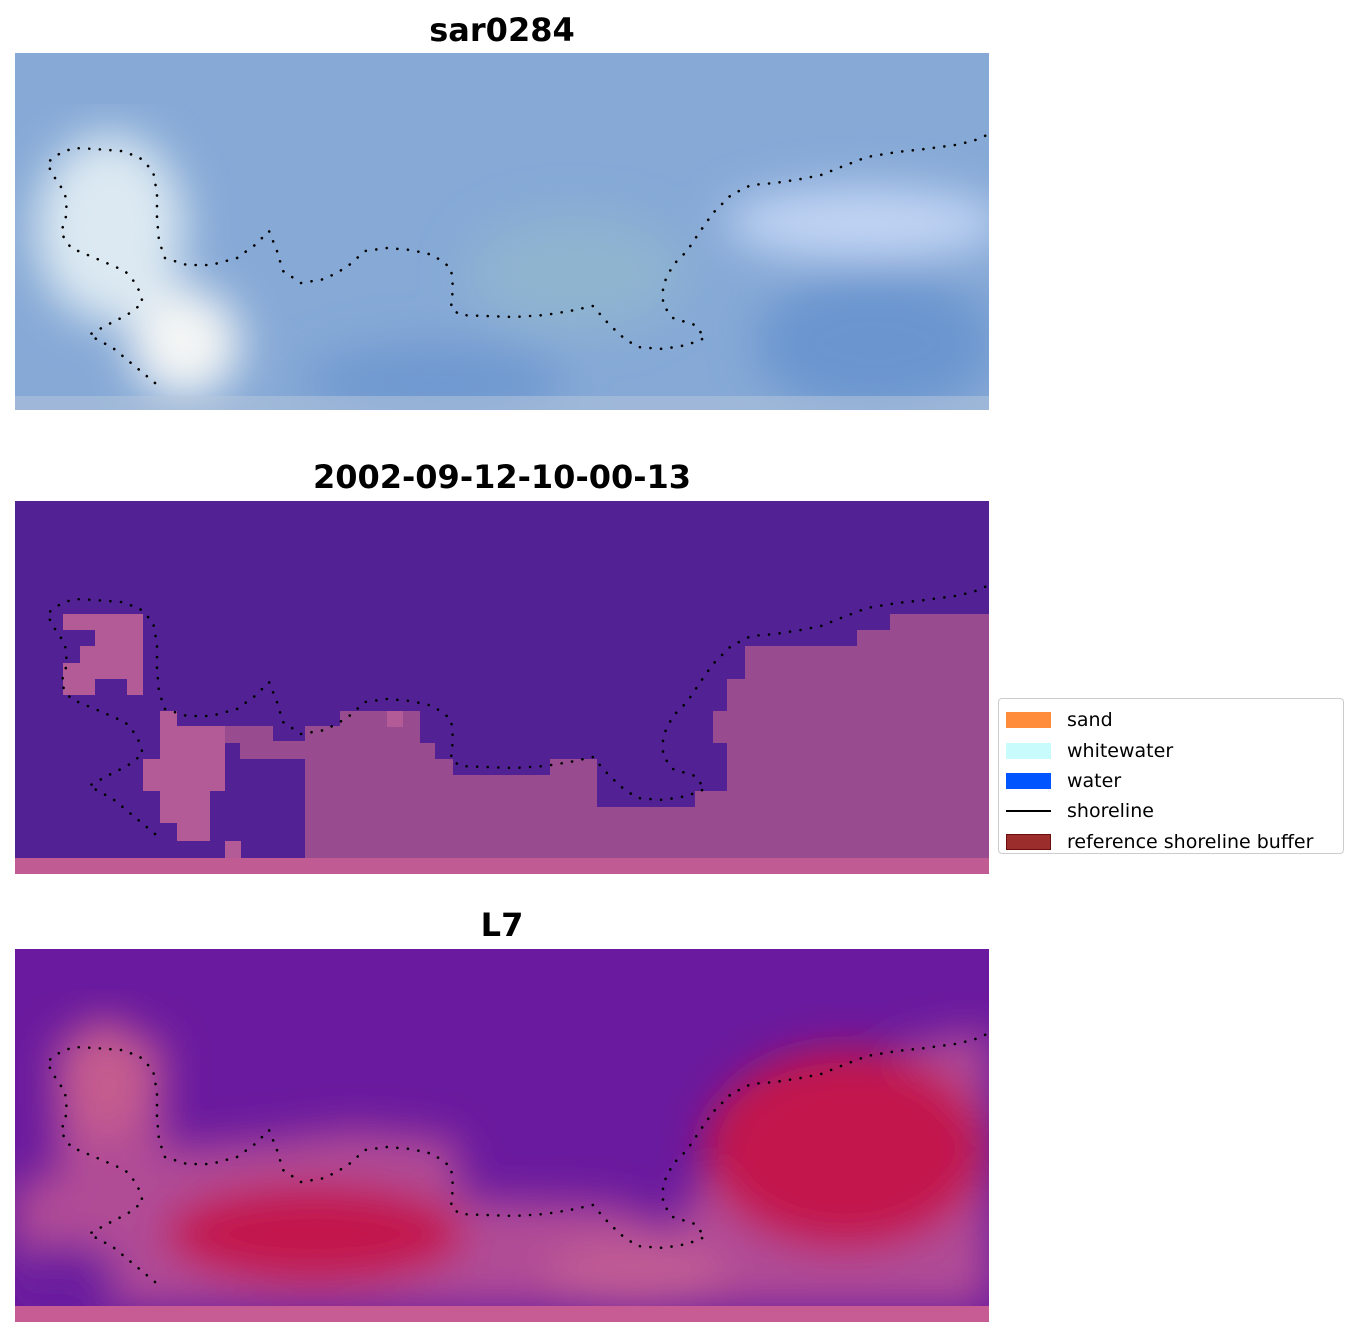 The height and width of the screenshot is (1337, 1360). I want to click on legend-label-buffer: reference shoreline buffer, so click(1190, 841).